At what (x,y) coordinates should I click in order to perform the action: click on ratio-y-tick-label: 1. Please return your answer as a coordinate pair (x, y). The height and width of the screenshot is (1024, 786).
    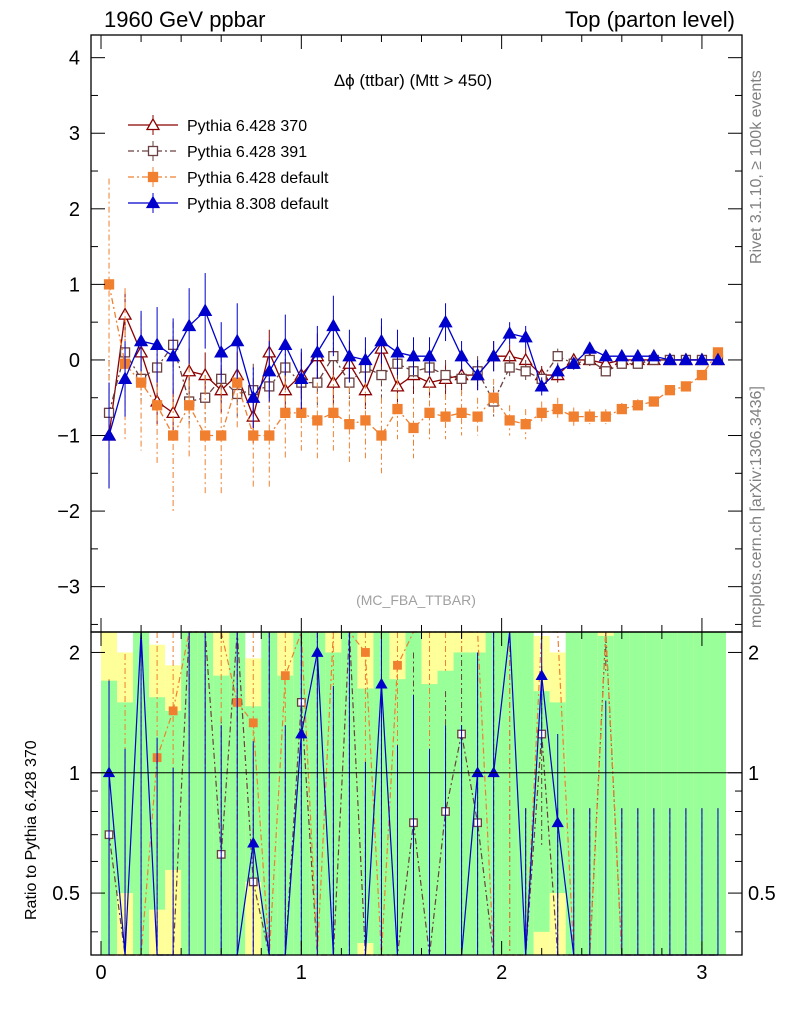
    Looking at the image, I should click on (74, 774).